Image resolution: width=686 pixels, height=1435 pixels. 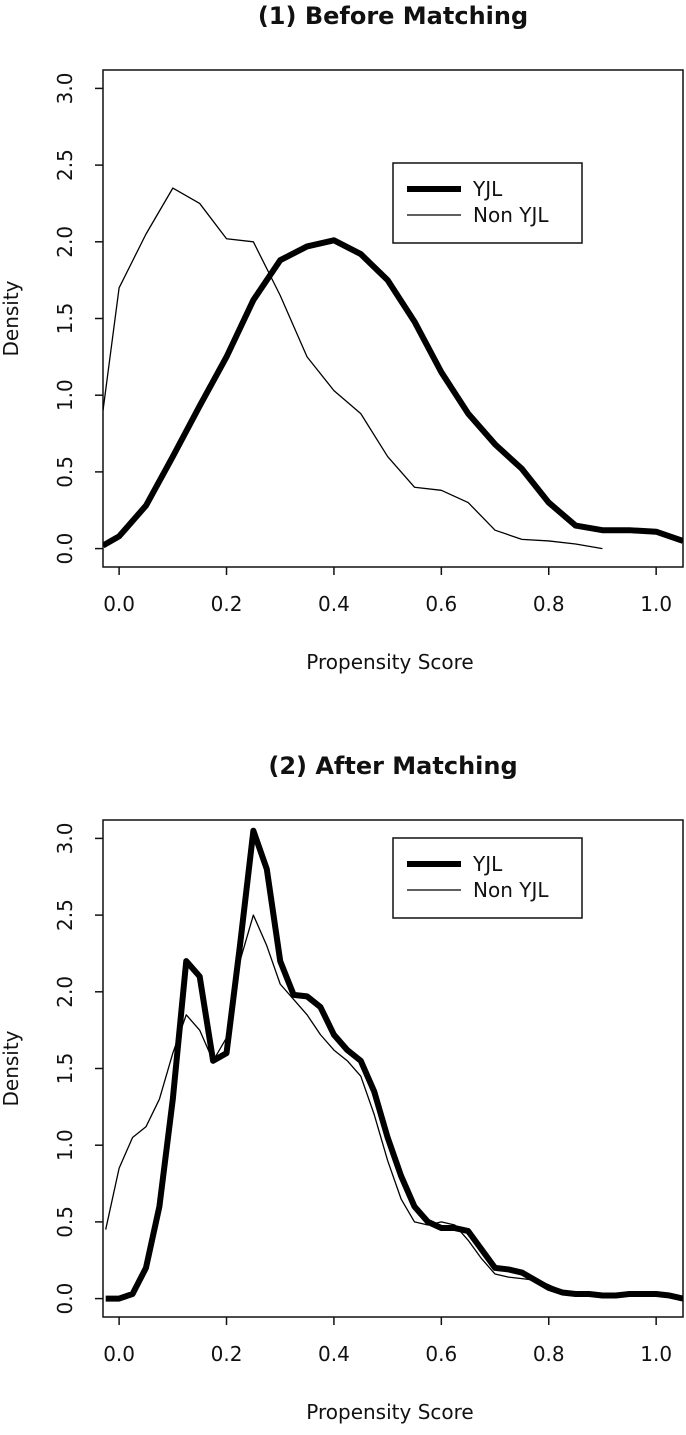 I want to click on chart-title: (2) After Matching, so click(x=392, y=766).